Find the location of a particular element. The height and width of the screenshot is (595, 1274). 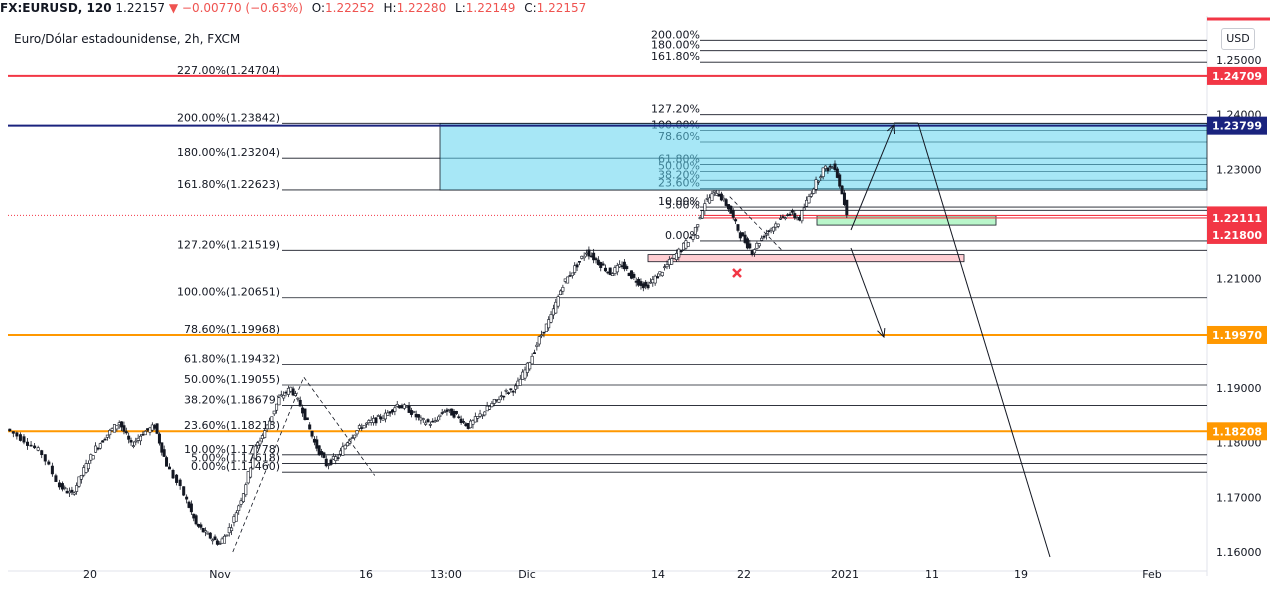

chart-title: Euro/Dólar estadounidense, 2h, FXCM is located at coordinates (127, 39).